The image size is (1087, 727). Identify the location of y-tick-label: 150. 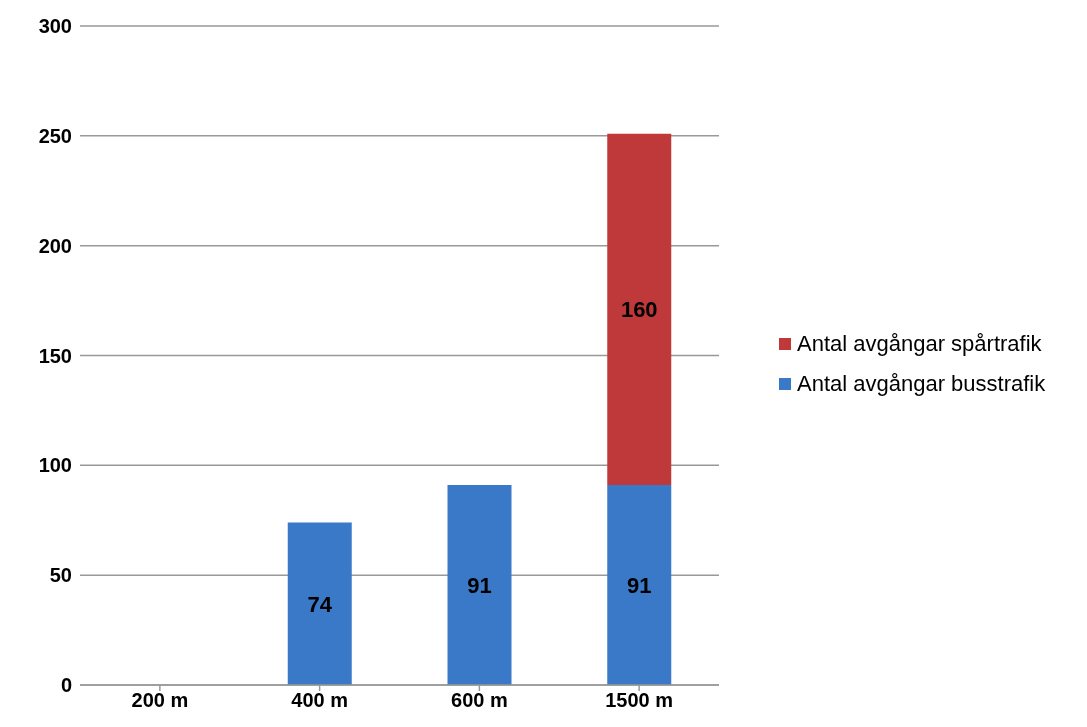
(55, 355).